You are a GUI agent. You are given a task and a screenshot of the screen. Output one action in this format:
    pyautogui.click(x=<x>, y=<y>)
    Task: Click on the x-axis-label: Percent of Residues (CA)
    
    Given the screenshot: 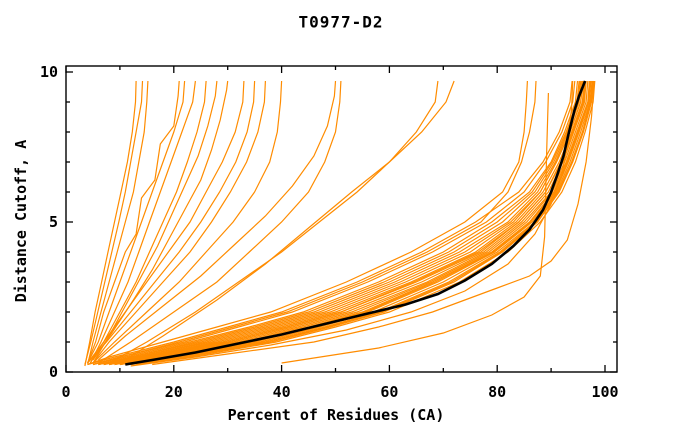 What is the action you would take?
    pyautogui.click(x=336, y=415)
    